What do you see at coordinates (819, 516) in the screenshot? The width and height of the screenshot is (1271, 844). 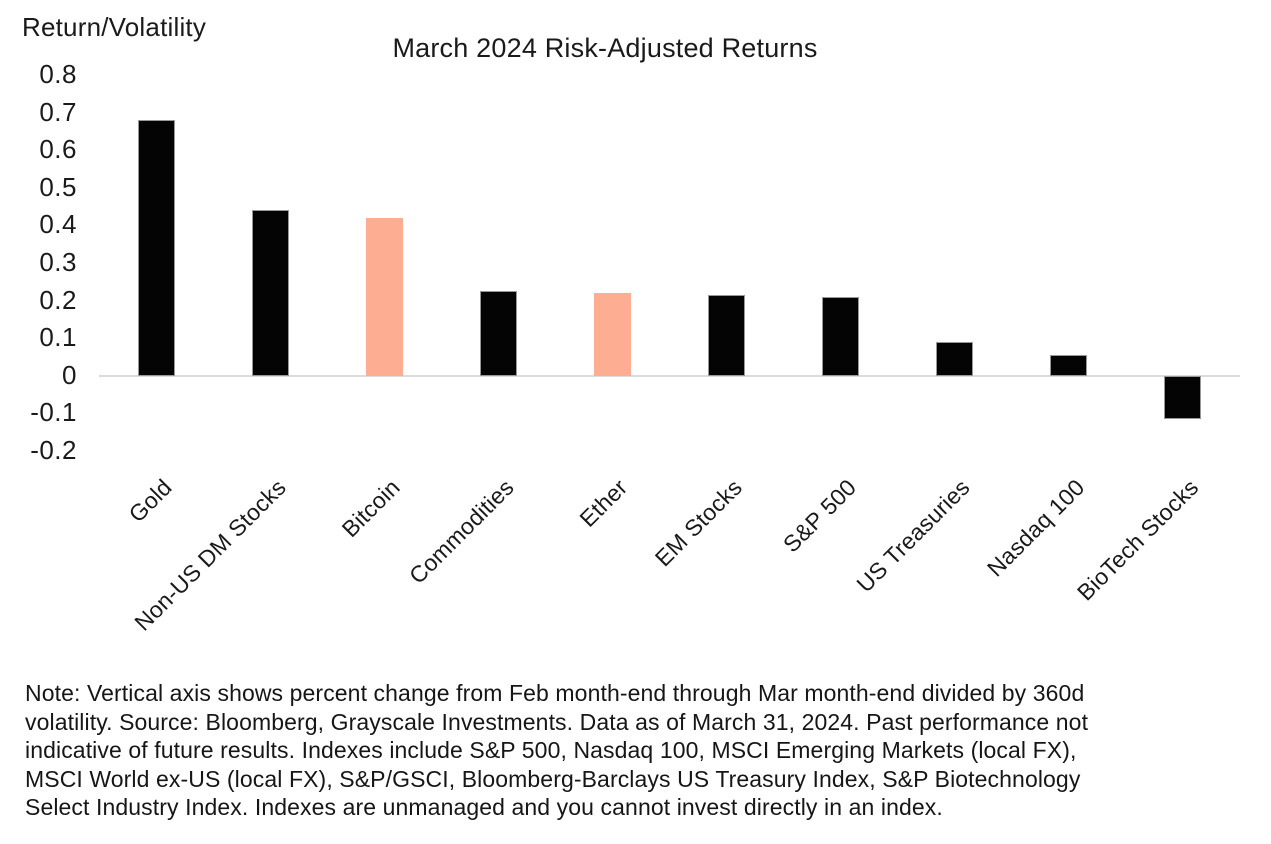 I see `x-label-s-p-500: S&P 500` at bounding box center [819, 516].